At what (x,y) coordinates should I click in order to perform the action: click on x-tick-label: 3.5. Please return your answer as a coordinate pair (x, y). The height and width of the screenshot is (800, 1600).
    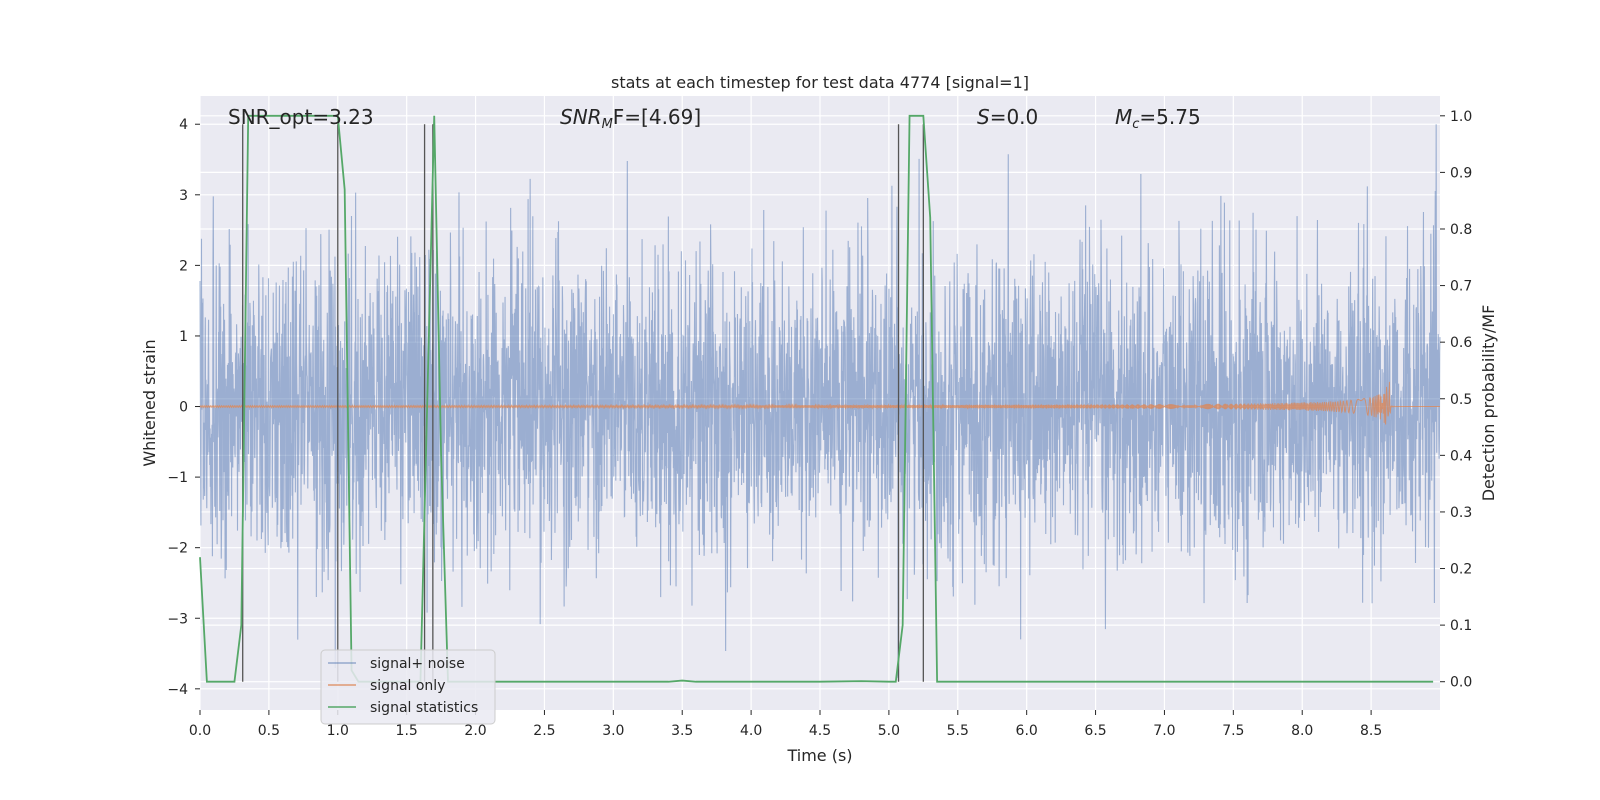
    Looking at the image, I should click on (682, 731).